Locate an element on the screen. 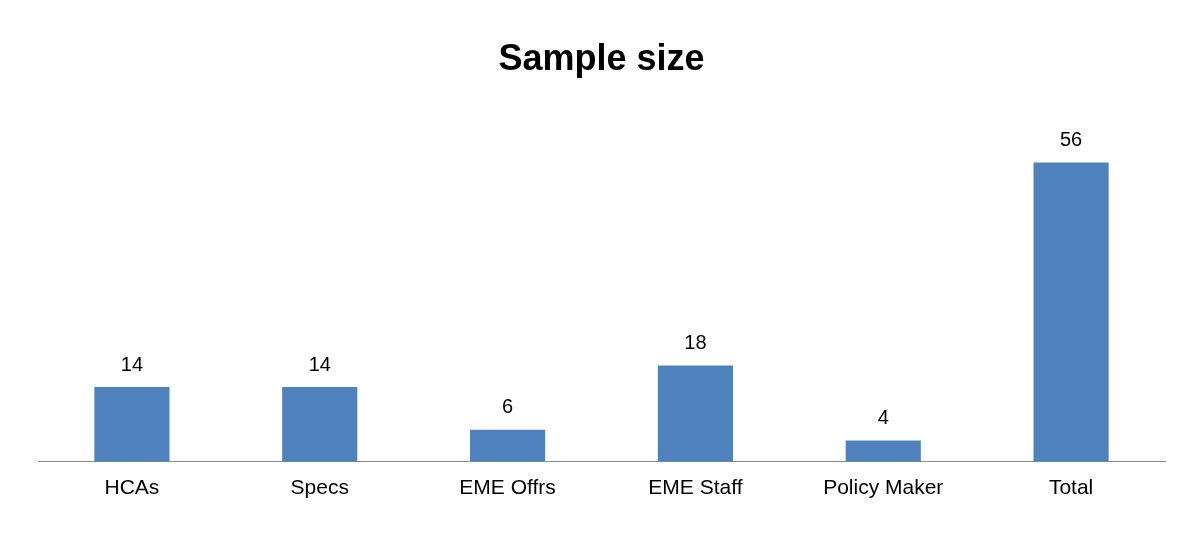  x-tick-label: EME Staff is located at coordinates (695, 487).